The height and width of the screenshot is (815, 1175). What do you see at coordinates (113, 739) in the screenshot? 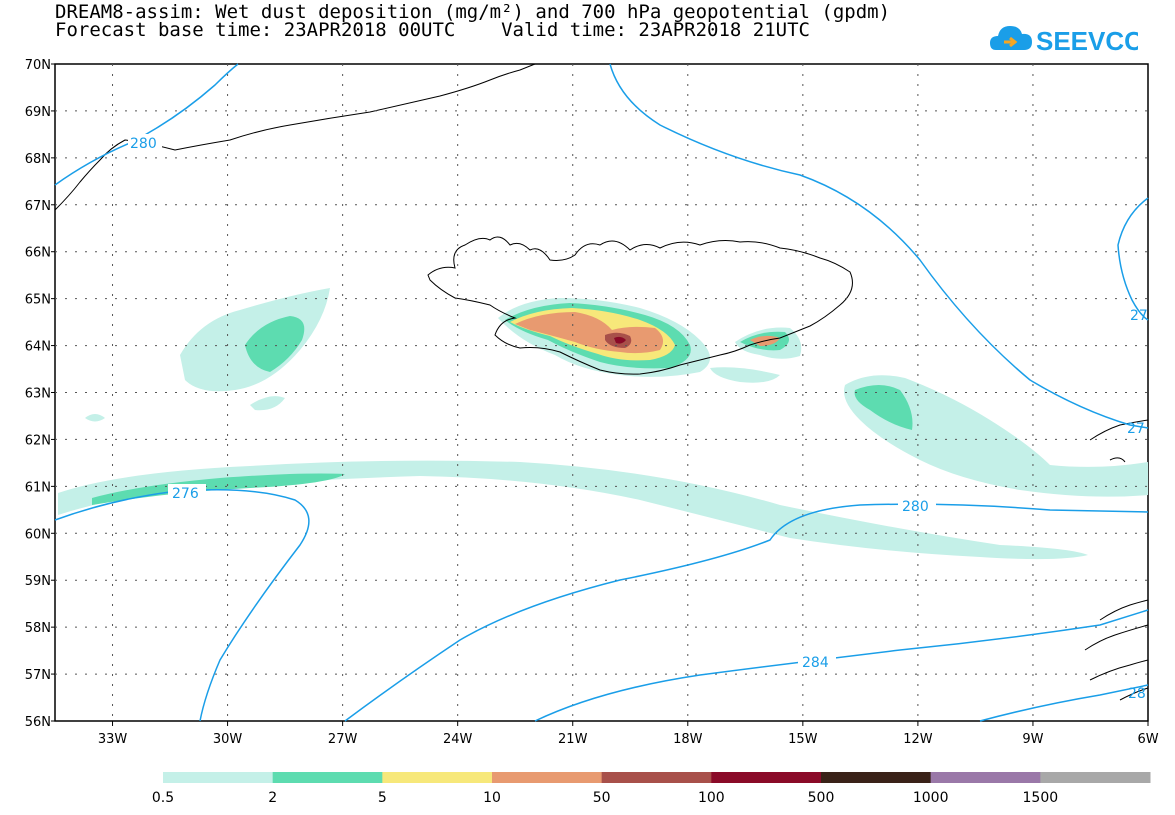
I see `lon-label: 33W` at bounding box center [113, 739].